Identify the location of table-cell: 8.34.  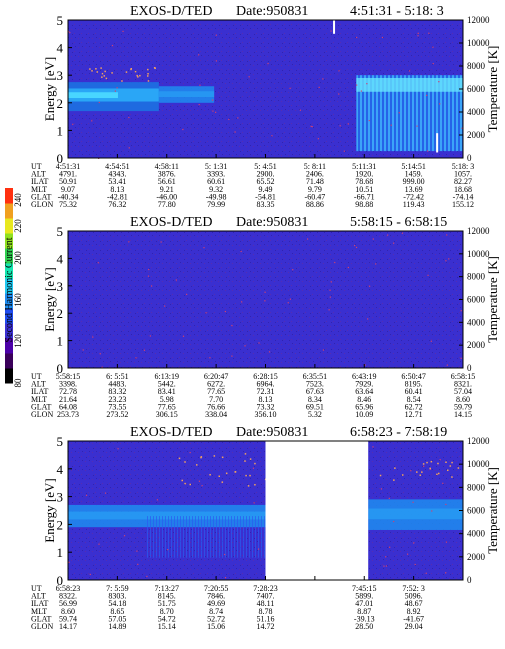
(315, 399).